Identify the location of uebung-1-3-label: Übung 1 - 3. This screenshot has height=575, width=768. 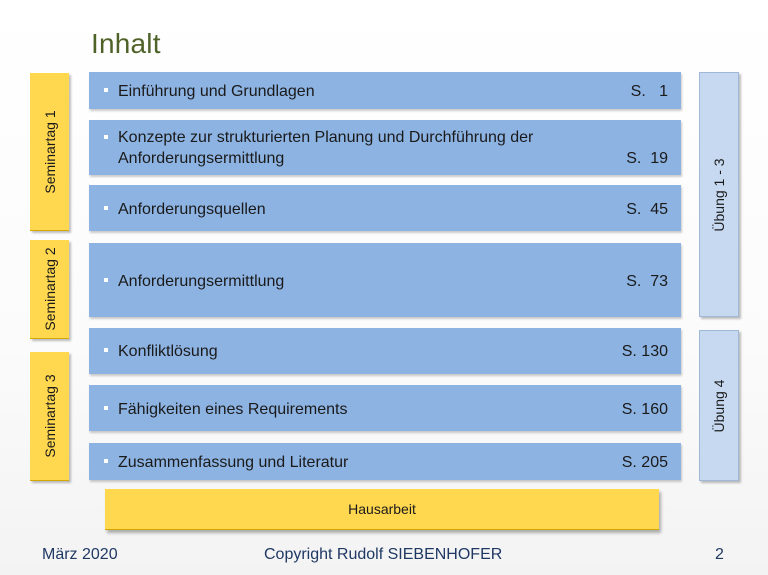
(719, 194).